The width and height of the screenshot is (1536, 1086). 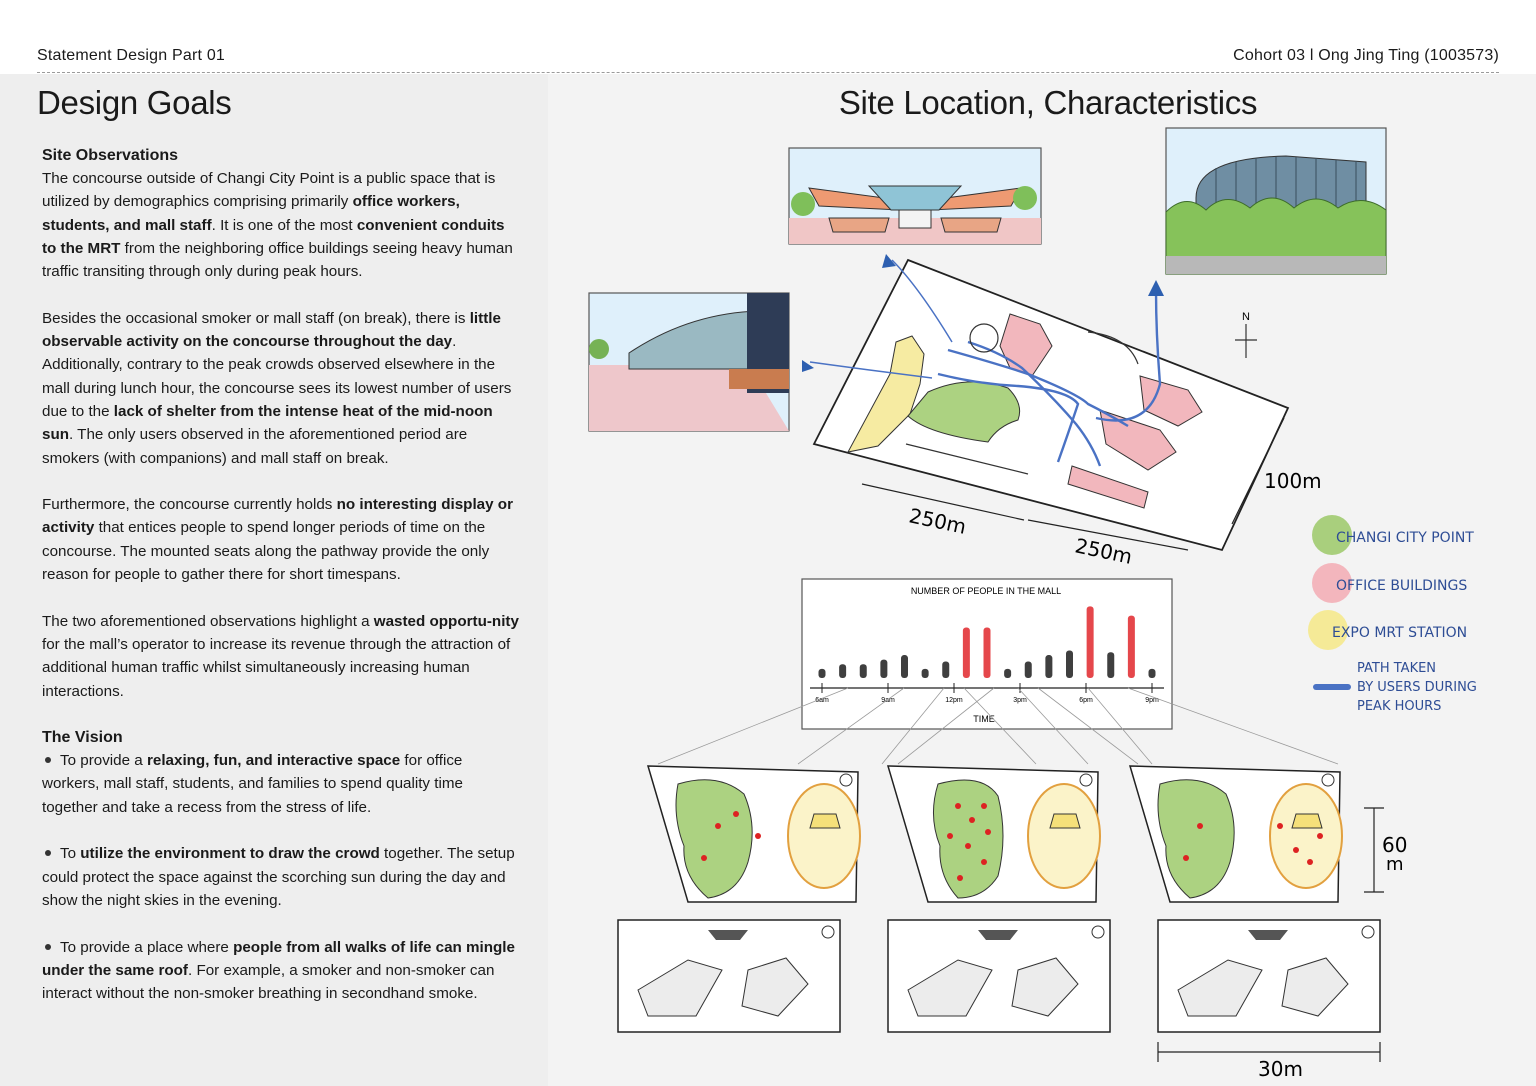 What do you see at coordinates (954, 700) in the screenshot?
I see `chart-tick-label: 12pm` at bounding box center [954, 700].